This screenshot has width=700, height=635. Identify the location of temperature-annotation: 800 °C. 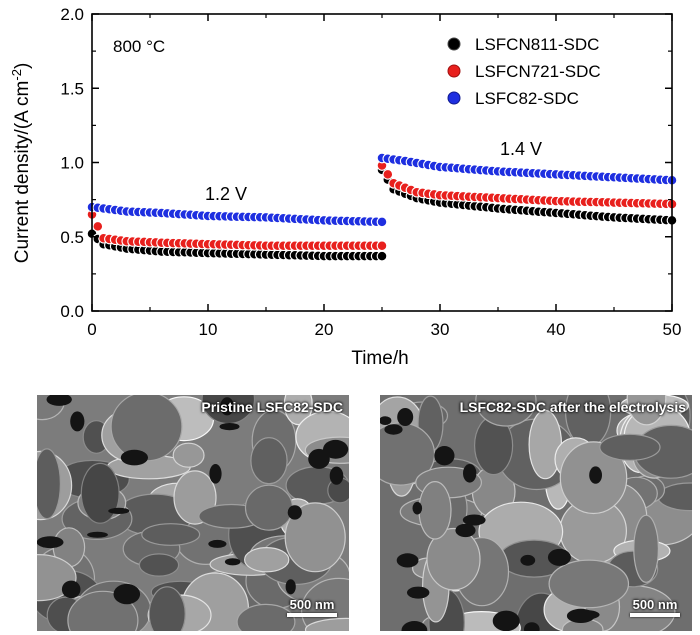
(139, 46).